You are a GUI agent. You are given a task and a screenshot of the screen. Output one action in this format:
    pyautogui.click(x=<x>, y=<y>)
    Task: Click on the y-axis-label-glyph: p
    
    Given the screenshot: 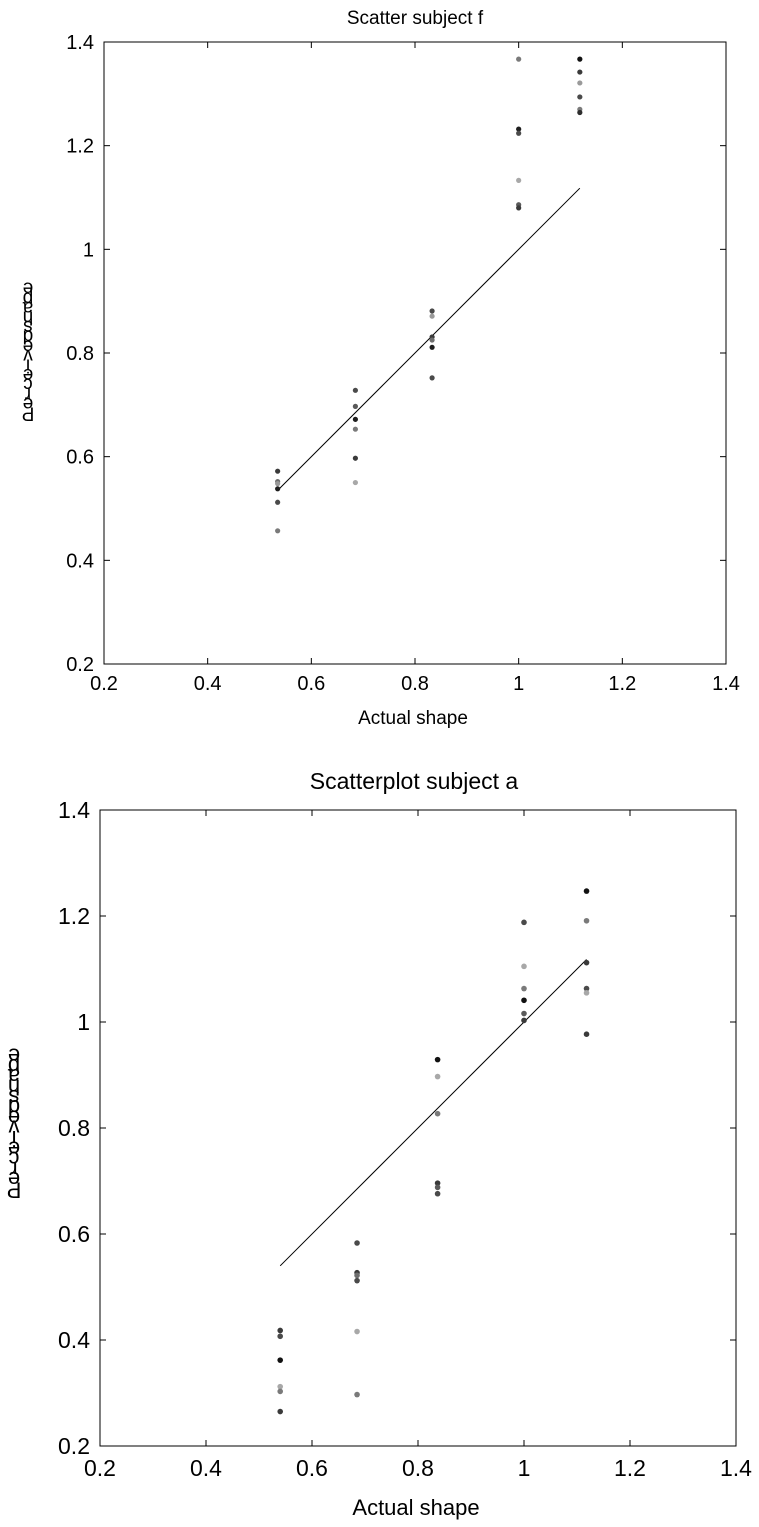 What is the action you would take?
    pyautogui.click(x=14, y=1066)
    